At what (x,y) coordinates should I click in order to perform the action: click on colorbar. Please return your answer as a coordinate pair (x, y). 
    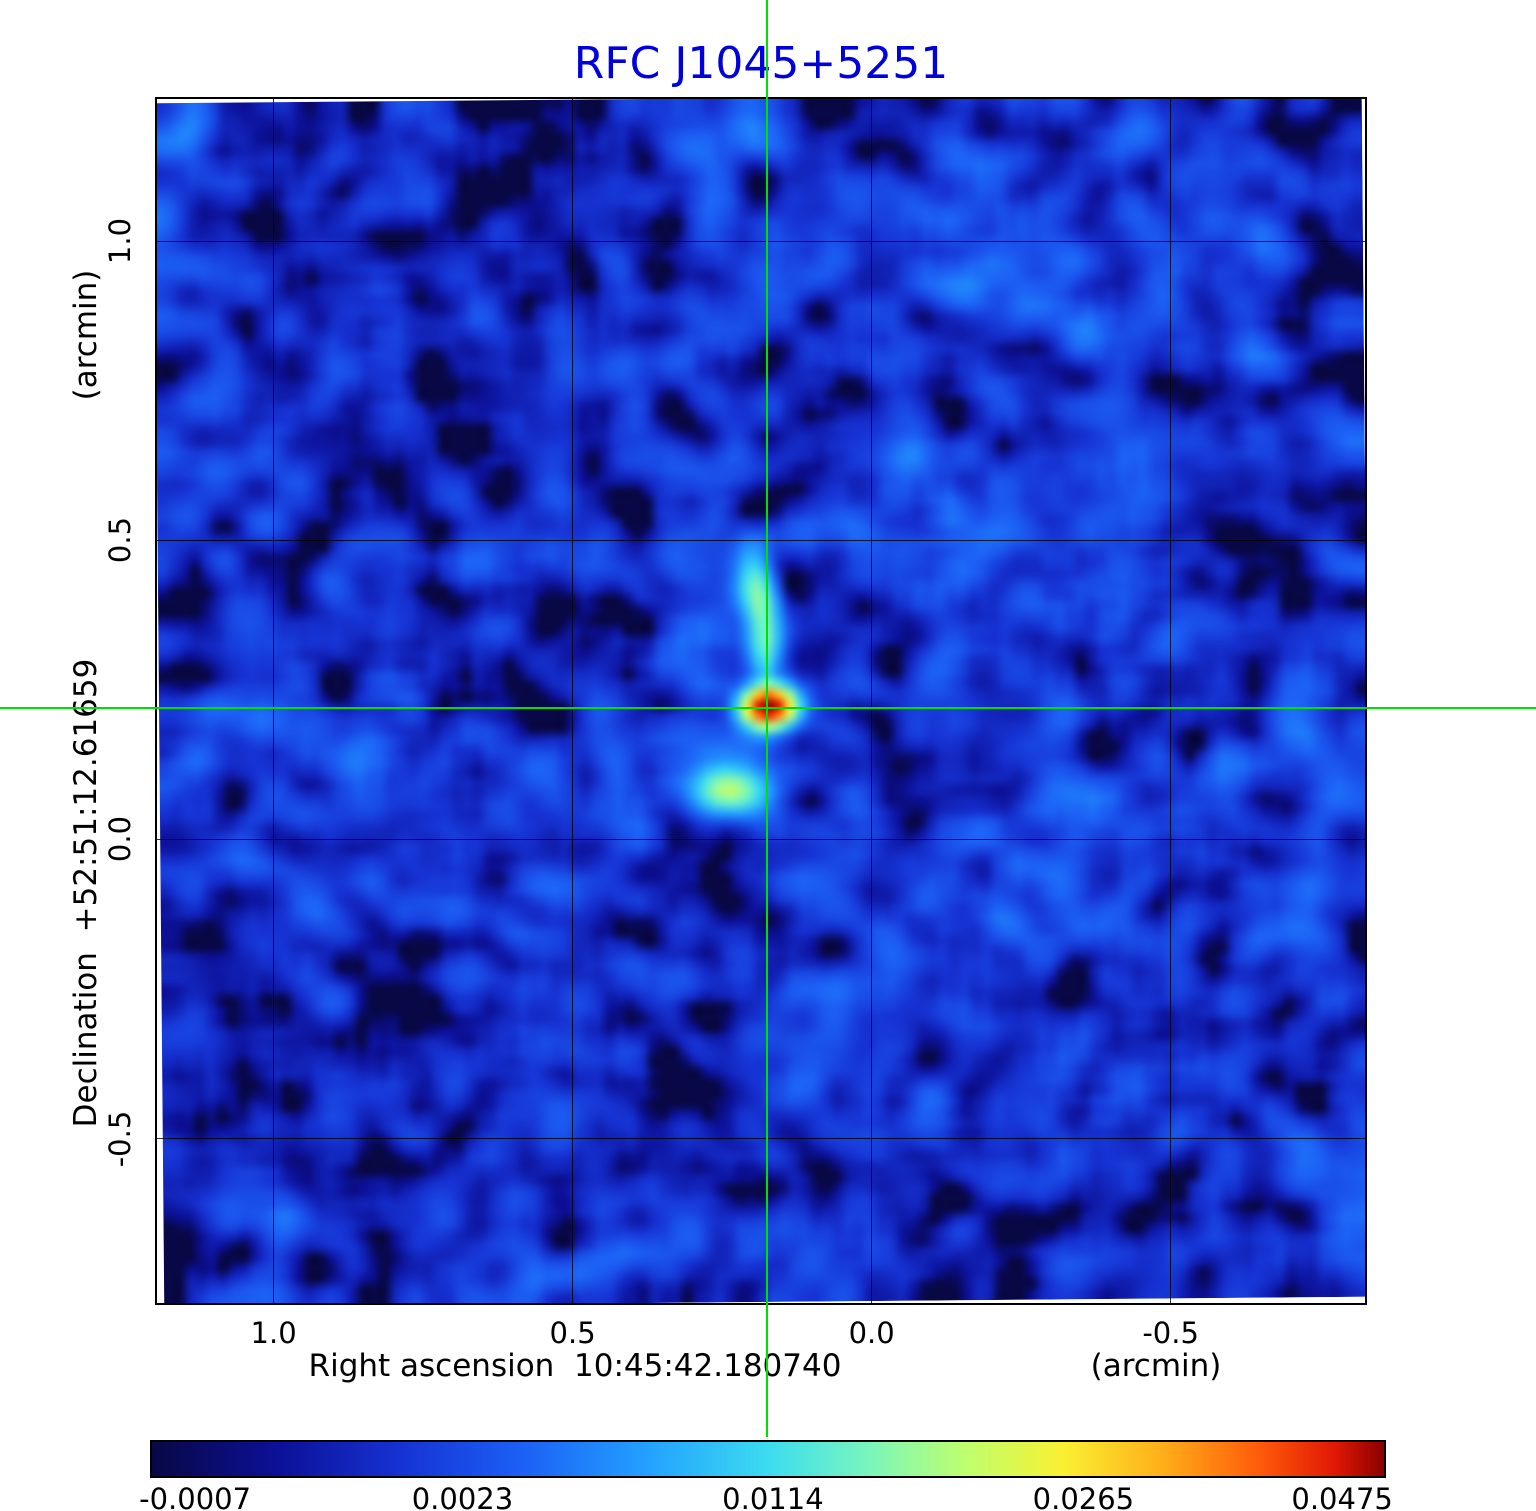
    Looking at the image, I should click on (768, 1459).